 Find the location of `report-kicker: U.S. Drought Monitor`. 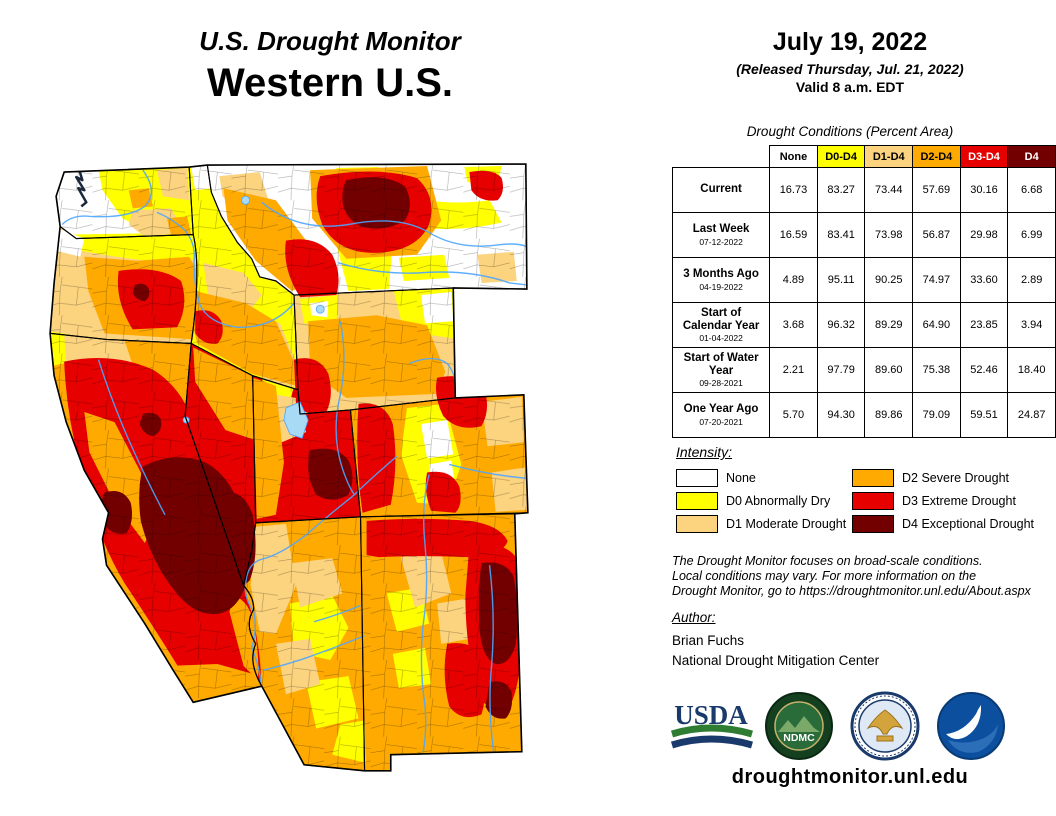

report-kicker: U.S. Drought Monitor is located at coordinates (330, 41).